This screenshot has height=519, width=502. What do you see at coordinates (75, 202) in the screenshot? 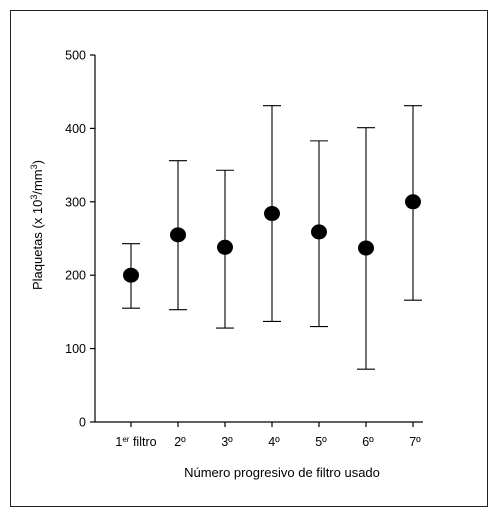
I see `y-tick-label: 300` at bounding box center [75, 202].